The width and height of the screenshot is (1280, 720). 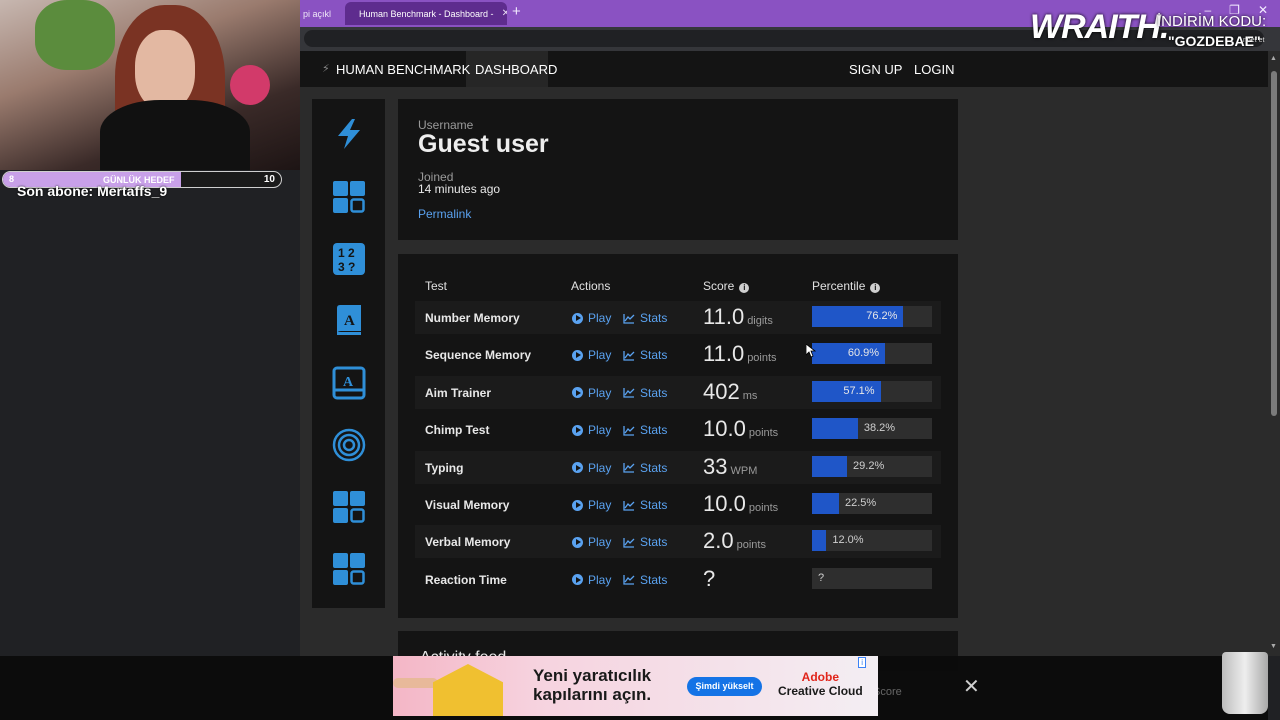 I want to click on page-scrollbar: ▲ ▼, so click(x=1274, y=353).